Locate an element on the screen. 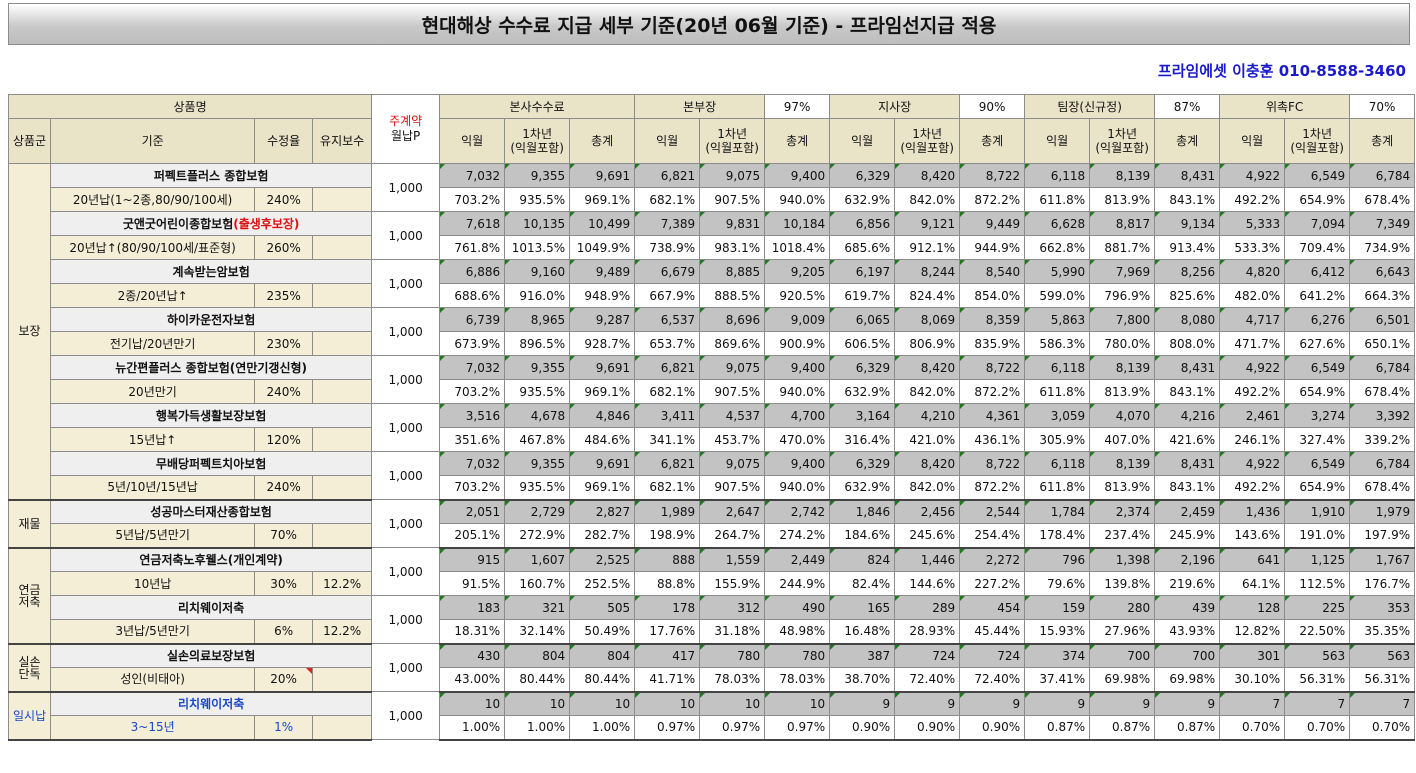 The image size is (1416, 773). header-section-3: 팀장(신규정) is located at coordinates (1090, 106).